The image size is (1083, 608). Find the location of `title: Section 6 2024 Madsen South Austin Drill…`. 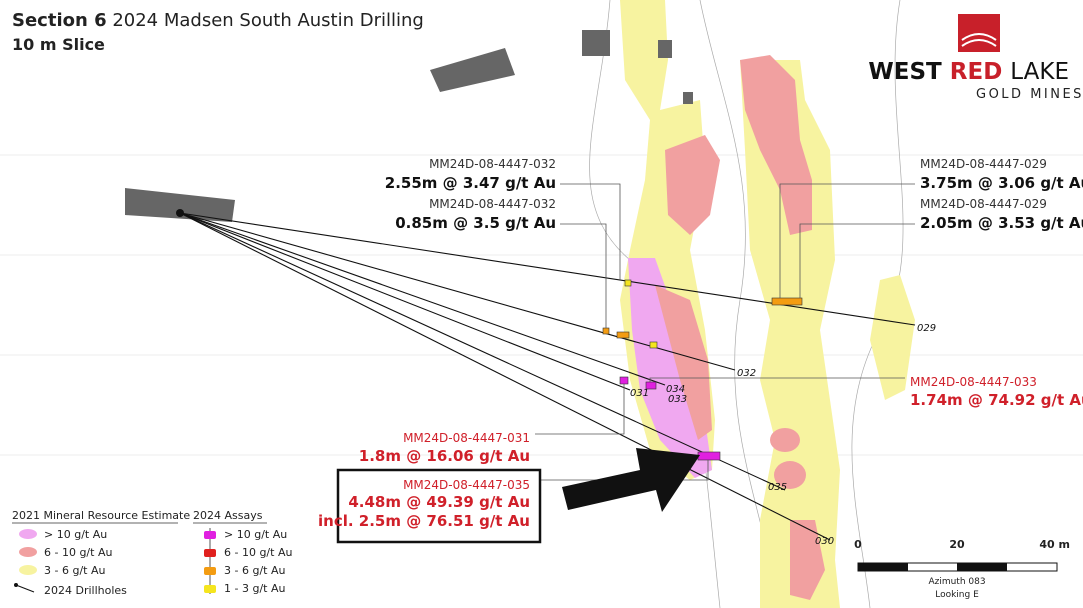

title: Section 6 2024 Madsen South Austin Drill… is located at coordinates (218, 20).